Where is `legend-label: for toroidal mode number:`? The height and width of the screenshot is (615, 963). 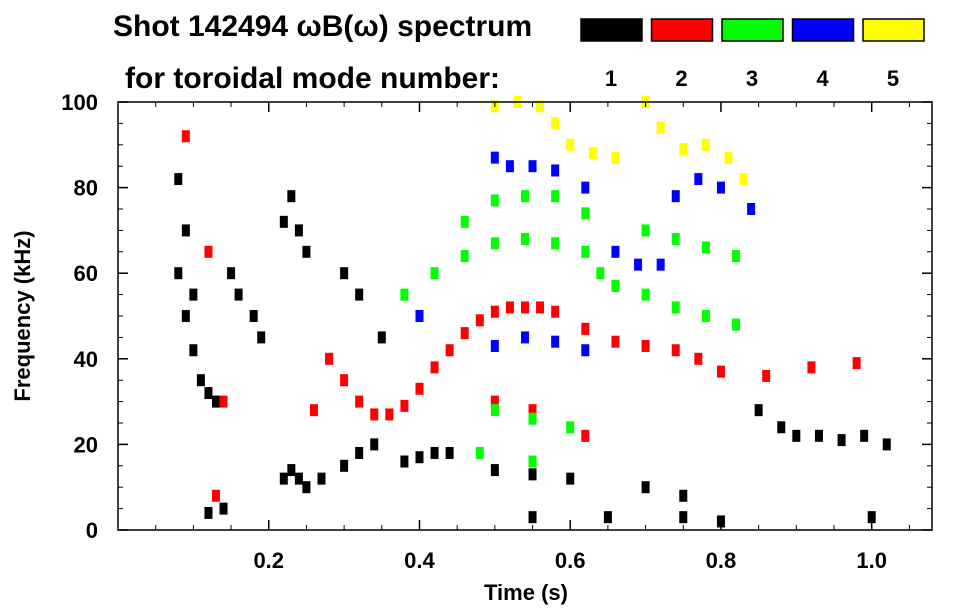
legend-label: for toroidal mode number: is located at coordinates (312, 78).